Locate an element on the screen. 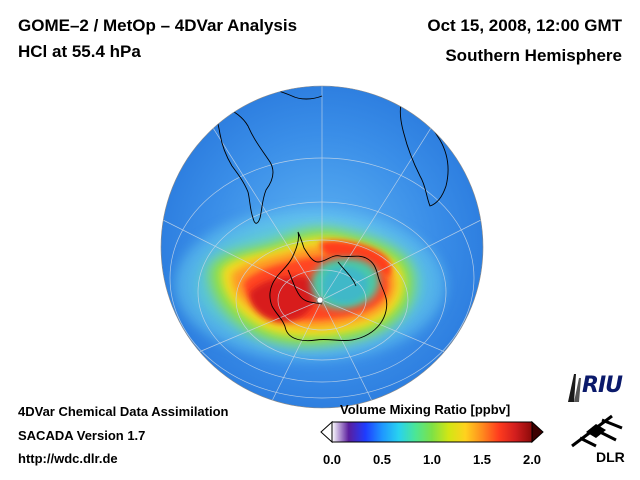 The height and width of the screenshot is (480, 640). colorbar-title: Volume Mixing Ratio [ppbv] is located at coordinates (425, 409).